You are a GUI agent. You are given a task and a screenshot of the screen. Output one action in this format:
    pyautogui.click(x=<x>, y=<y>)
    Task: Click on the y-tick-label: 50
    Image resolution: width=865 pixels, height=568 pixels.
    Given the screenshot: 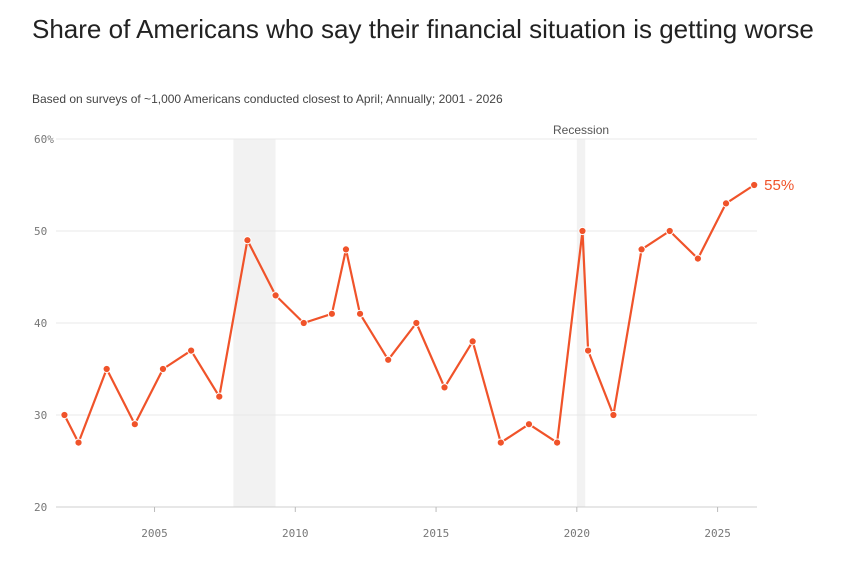 What is the action you would take?
    pyautogui.click(x=40, y=231)
    